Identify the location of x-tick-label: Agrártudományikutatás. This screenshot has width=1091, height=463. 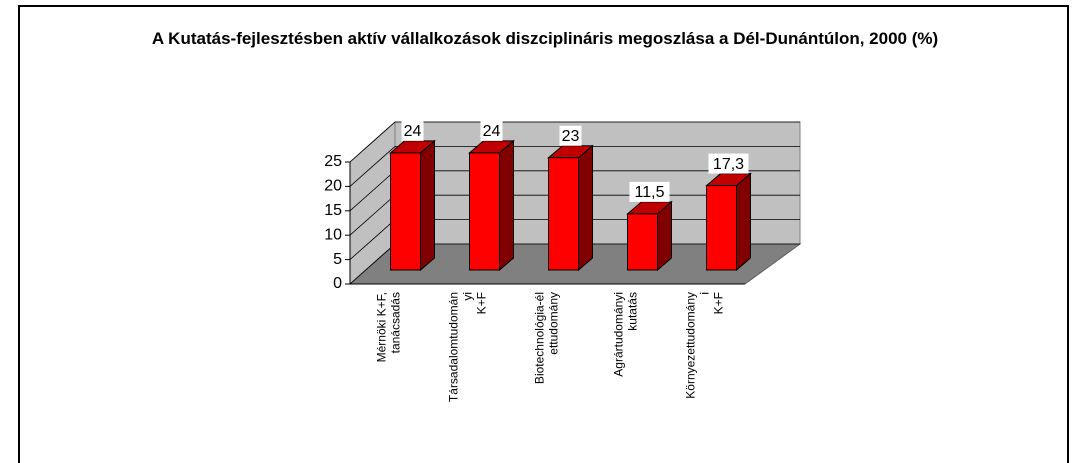
(626, 334).